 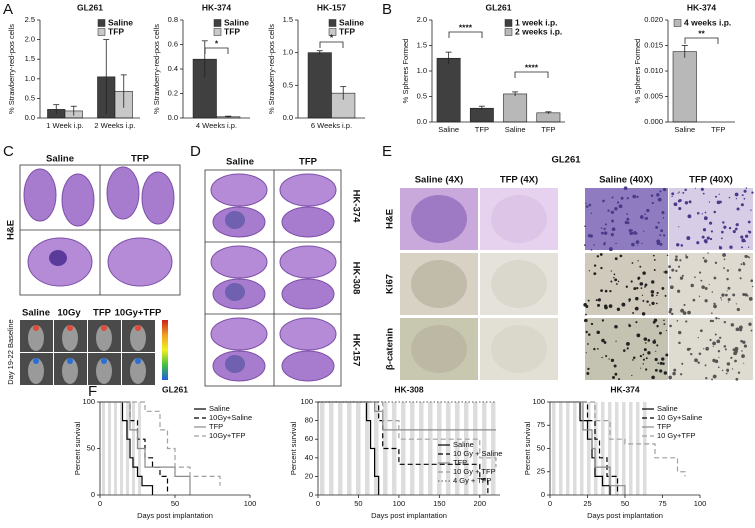 What do you see at coordinates (30, 19) in the screenshot?
I see `y-tick-label: 2.5` at bounding box center [30, 19].